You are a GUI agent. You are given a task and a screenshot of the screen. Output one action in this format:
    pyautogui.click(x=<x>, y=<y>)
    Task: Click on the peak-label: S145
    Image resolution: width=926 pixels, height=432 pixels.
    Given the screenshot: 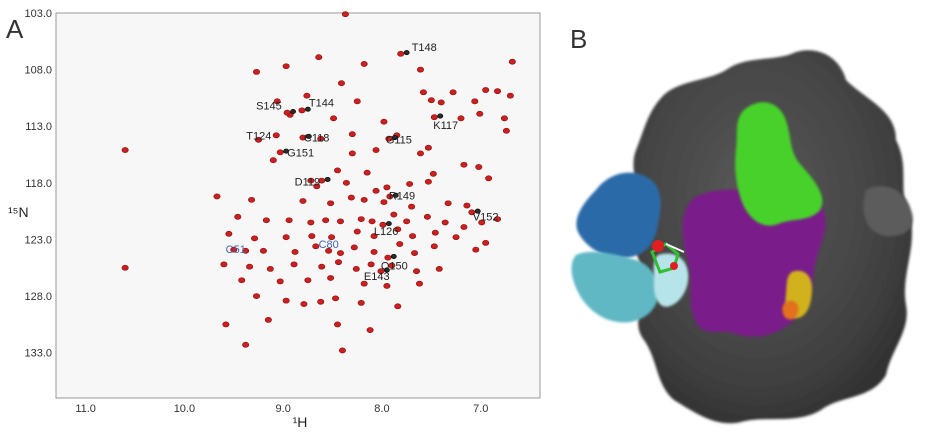 What is the action you would take?
    pyautogui.click(x=269, y=107)
    